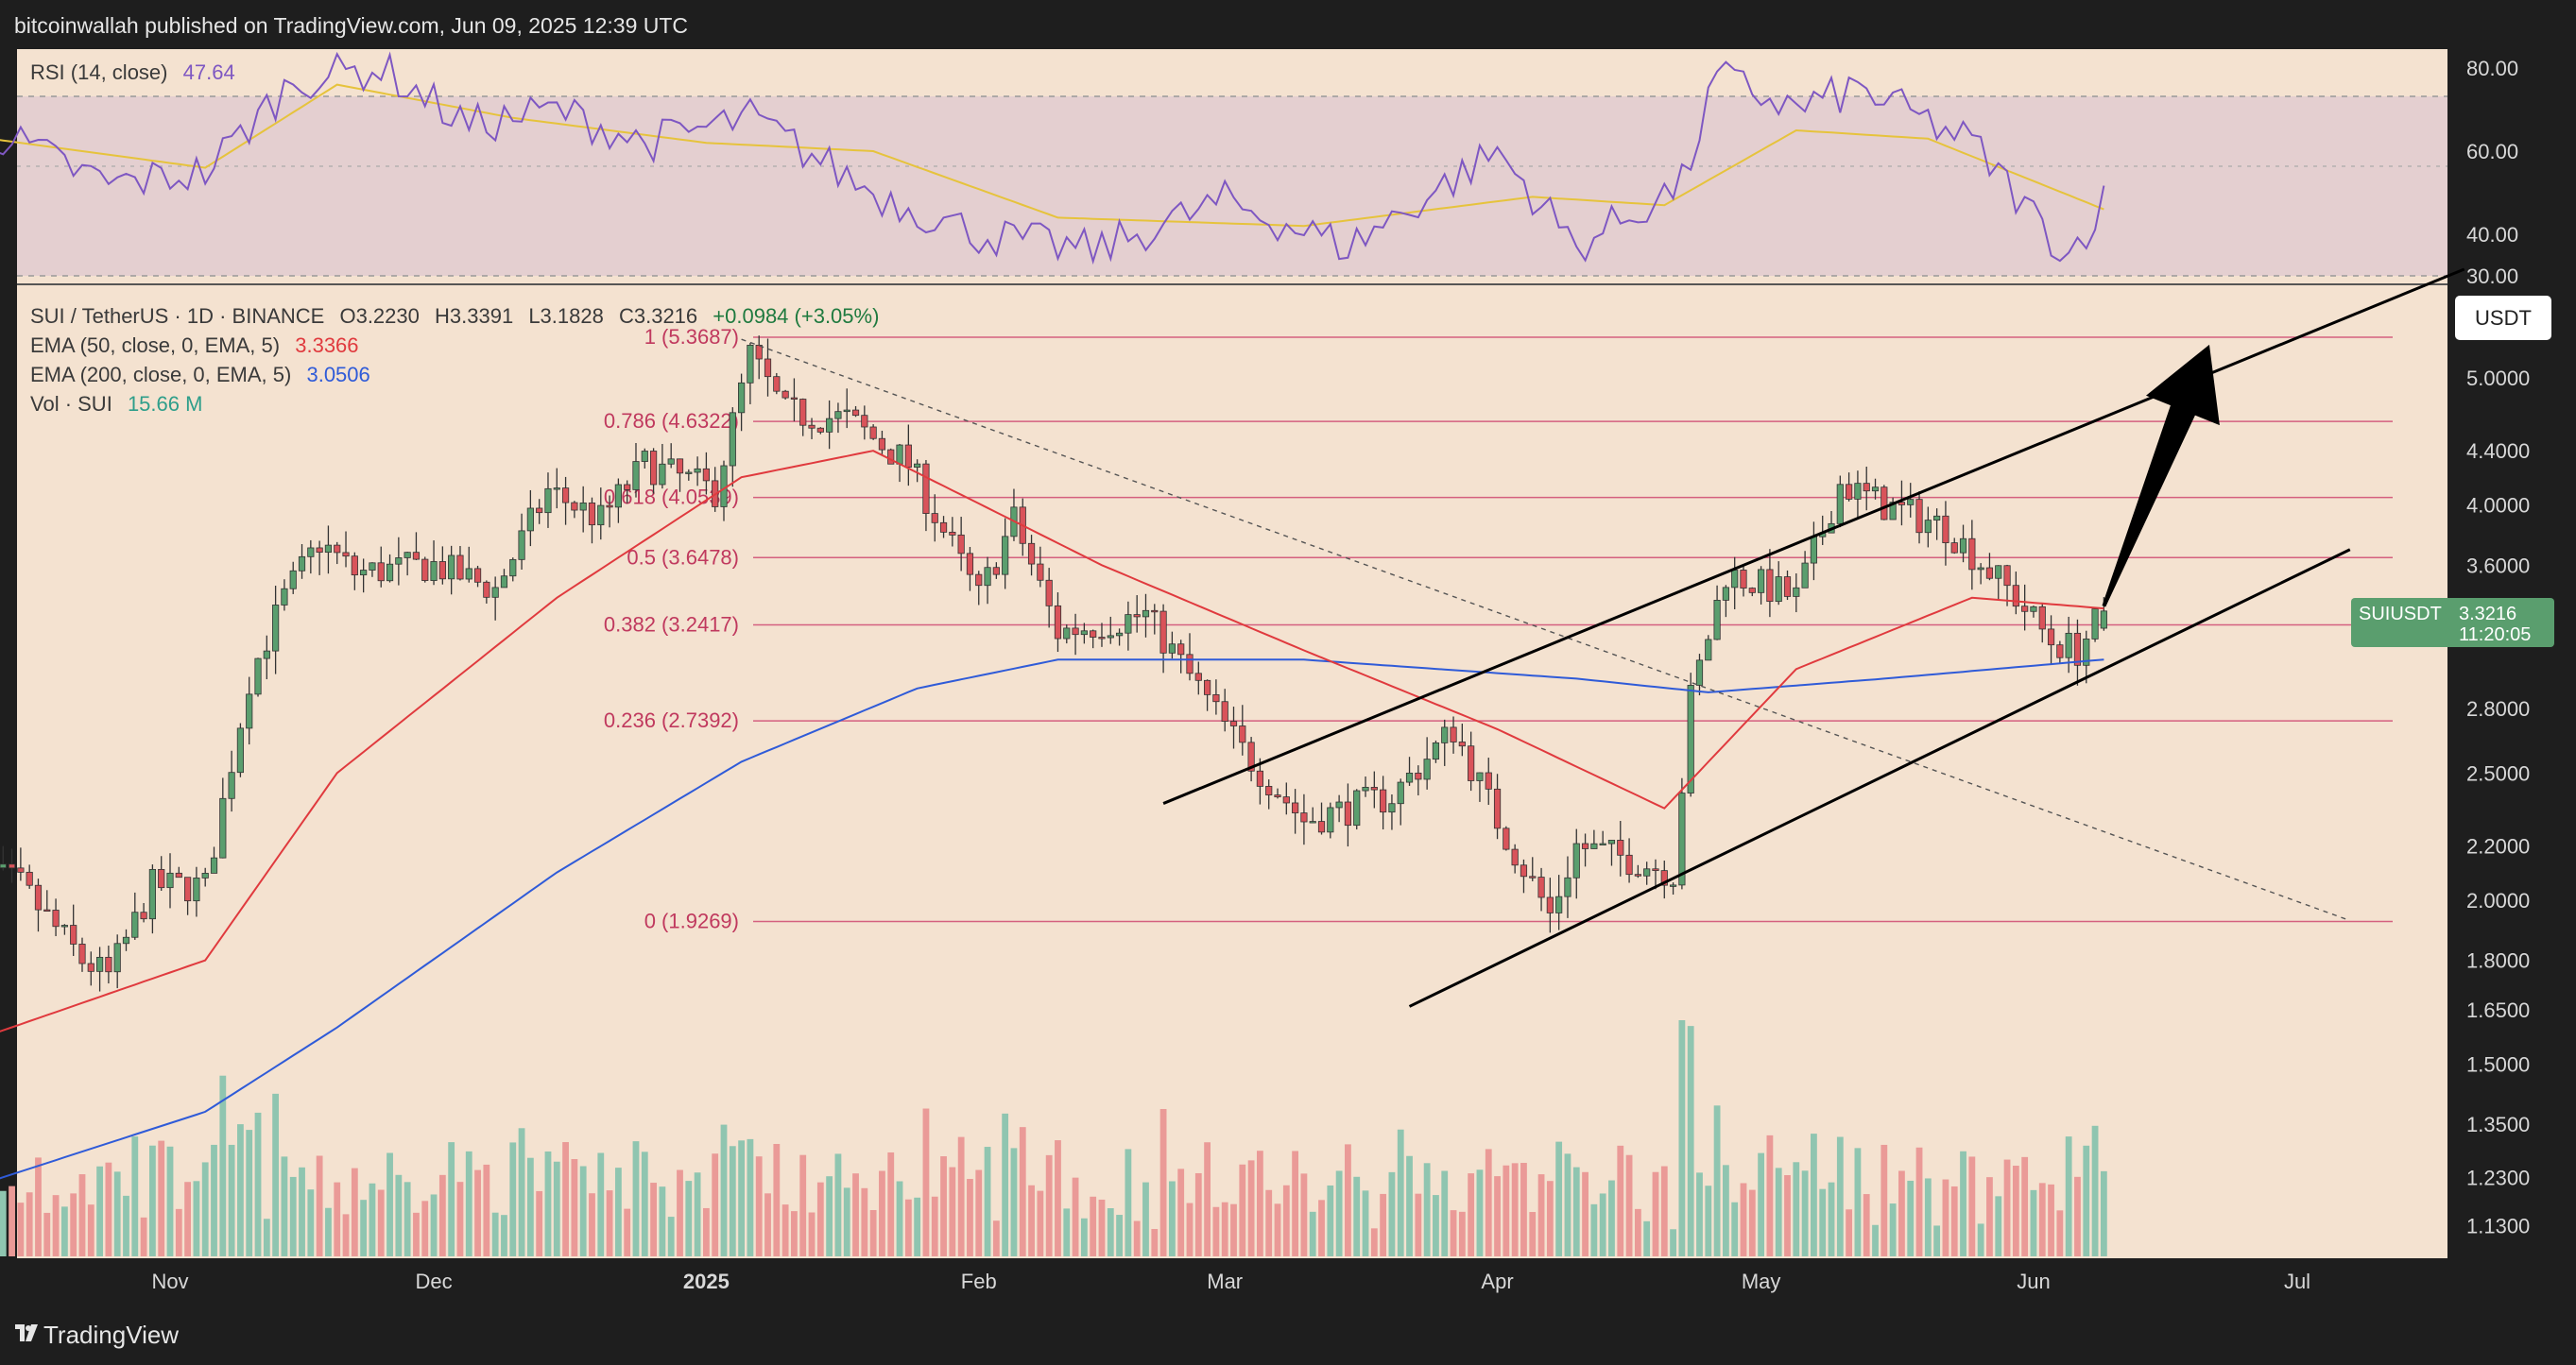 Image resolution: width=2576 pixels, height=1365 pixels. I want to click on tradingview-logo-icon, so click(26, 1332).